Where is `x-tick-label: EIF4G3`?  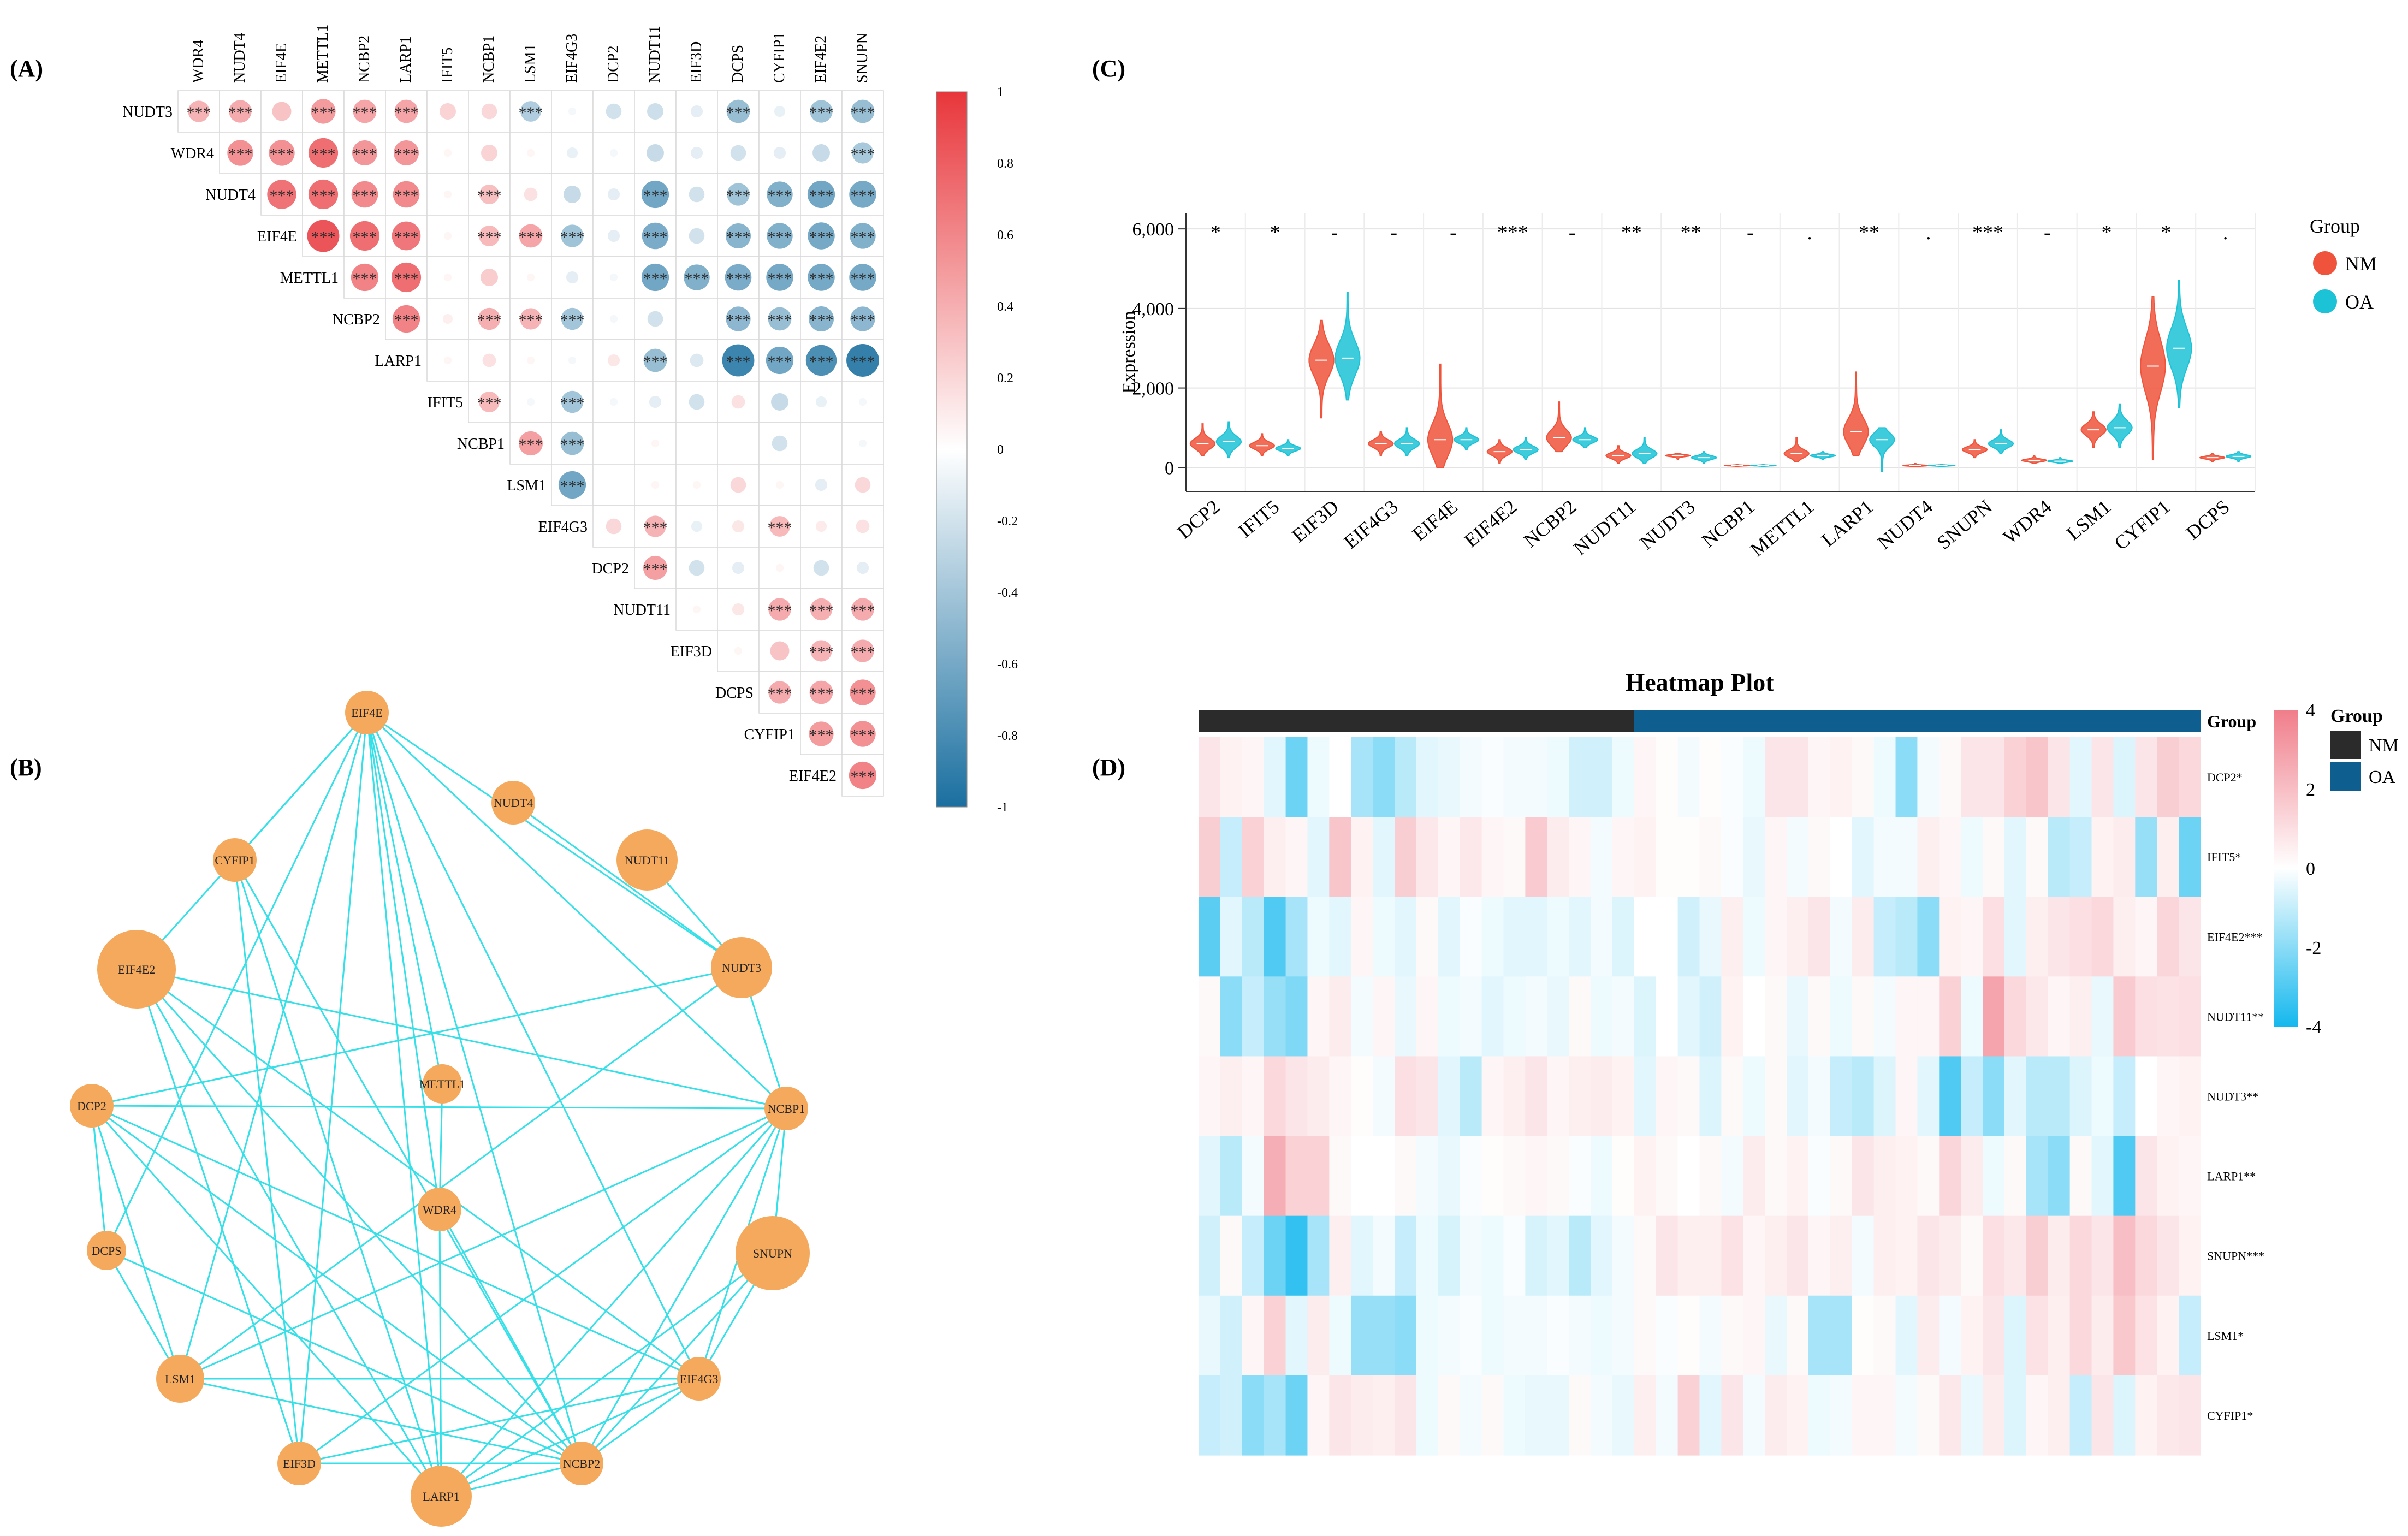 x-tick-label: EIF4G3 is located at coordinates (1370, 524).